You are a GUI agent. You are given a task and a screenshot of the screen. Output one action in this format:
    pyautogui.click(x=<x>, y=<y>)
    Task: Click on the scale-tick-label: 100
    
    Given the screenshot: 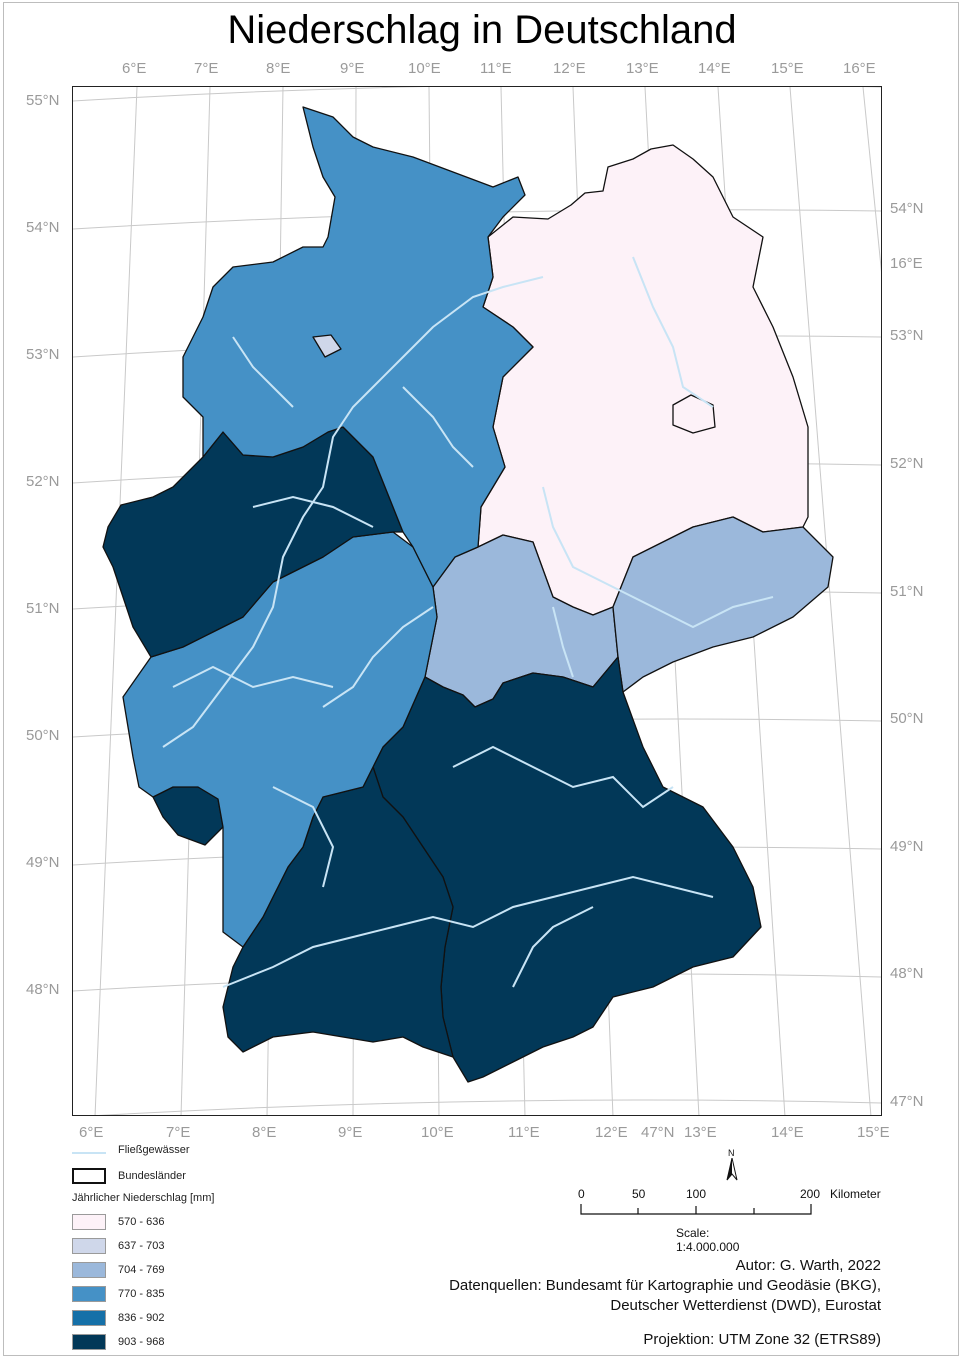 What is the action you would take?
    pyautogui.click(x=696, y=1194)
    